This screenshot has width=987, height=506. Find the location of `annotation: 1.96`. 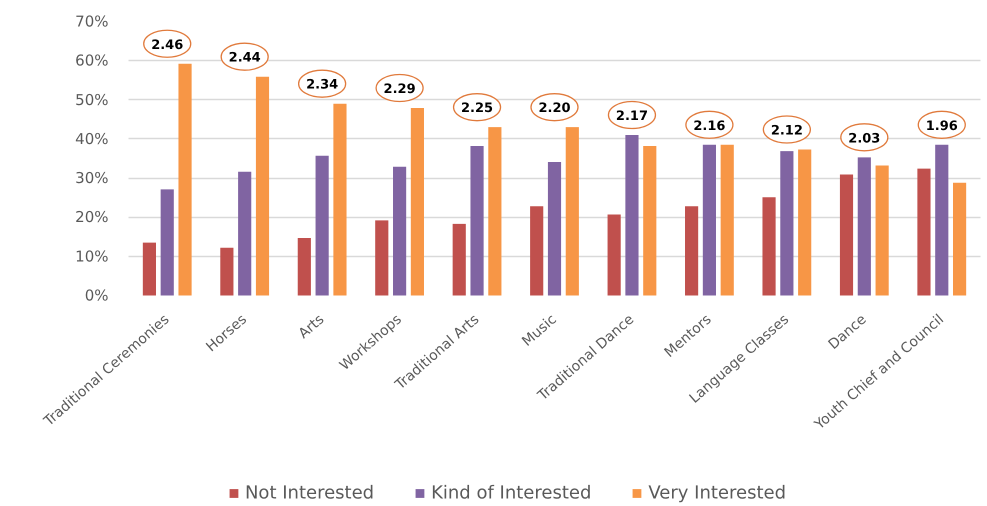

annotation: 1.96 is located at coordinates (942, 126).